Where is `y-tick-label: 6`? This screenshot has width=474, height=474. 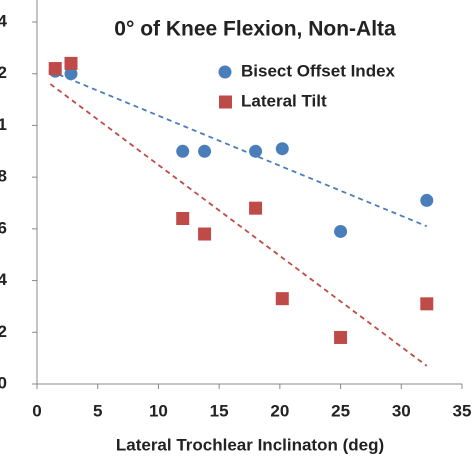 y-tick-label: 6 is located at coordinates (3, 227).